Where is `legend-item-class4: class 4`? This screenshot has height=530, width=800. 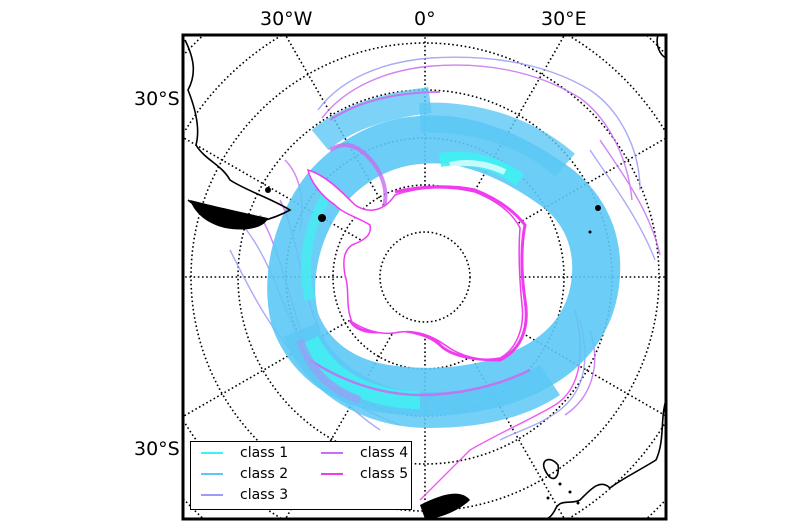
legend-item-class4: class 4 is located at coordinates (364, 453).